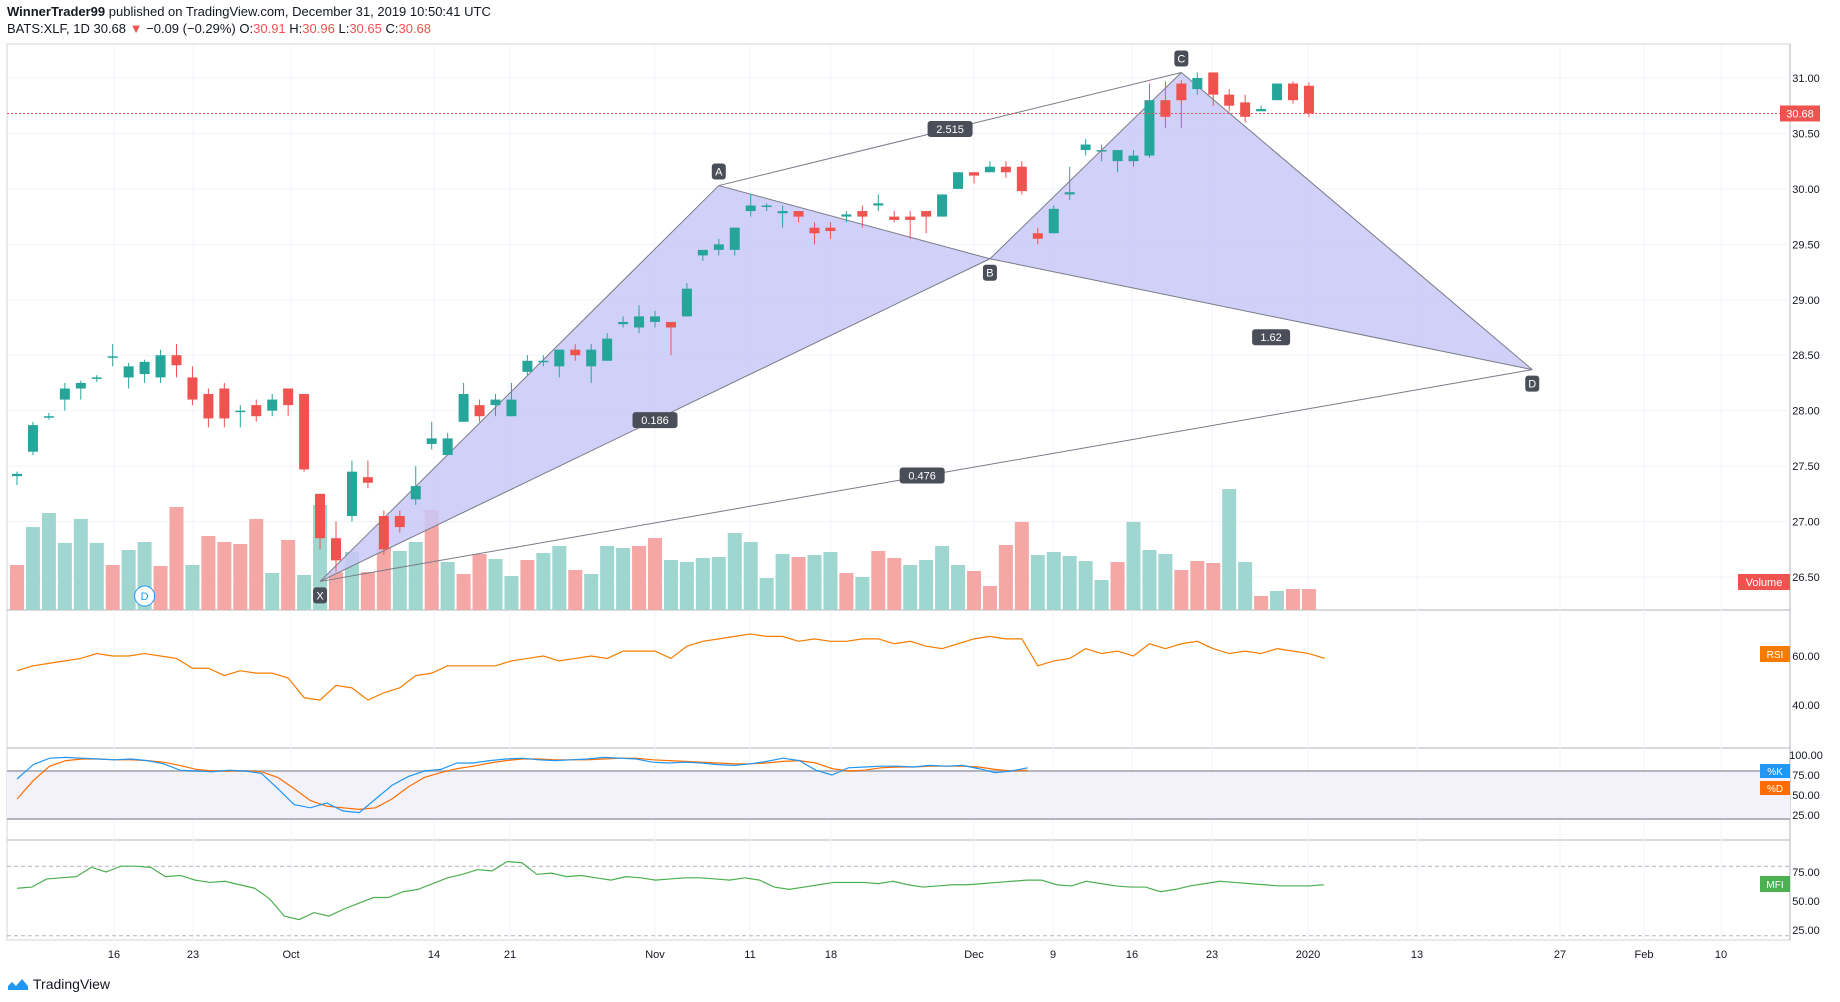 The width and height of the screenshot is (1840, 1002). I want to click on time-tick-label: 14, so click(434, 955).